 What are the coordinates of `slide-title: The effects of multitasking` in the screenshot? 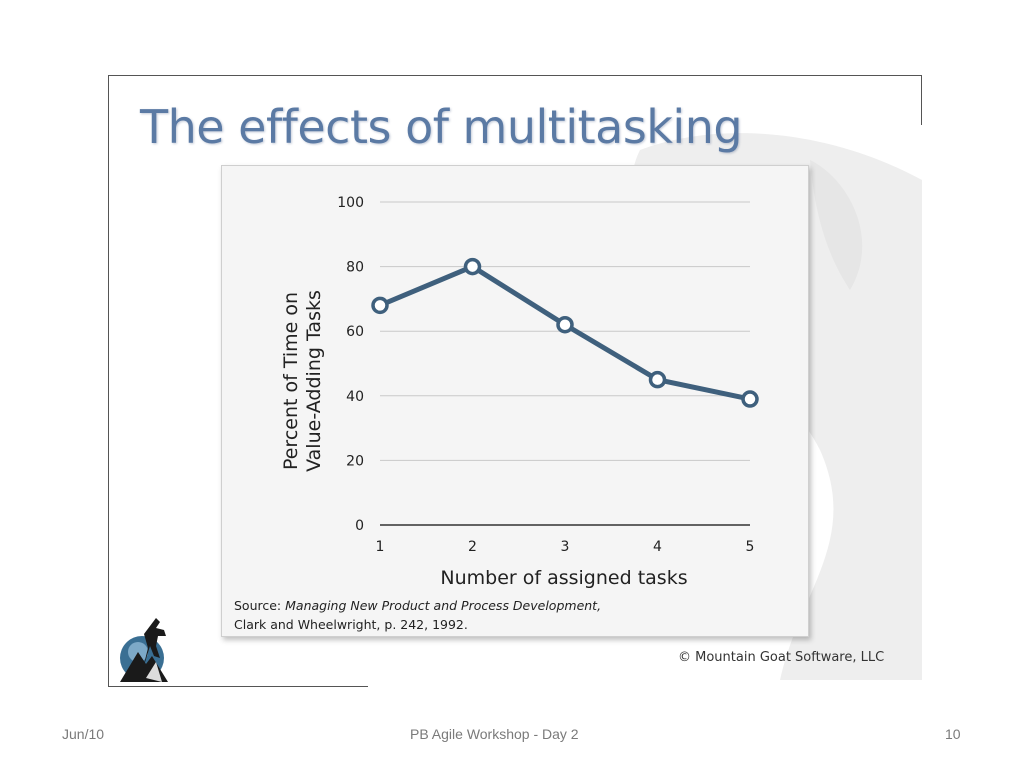 It's located at (441, 127).